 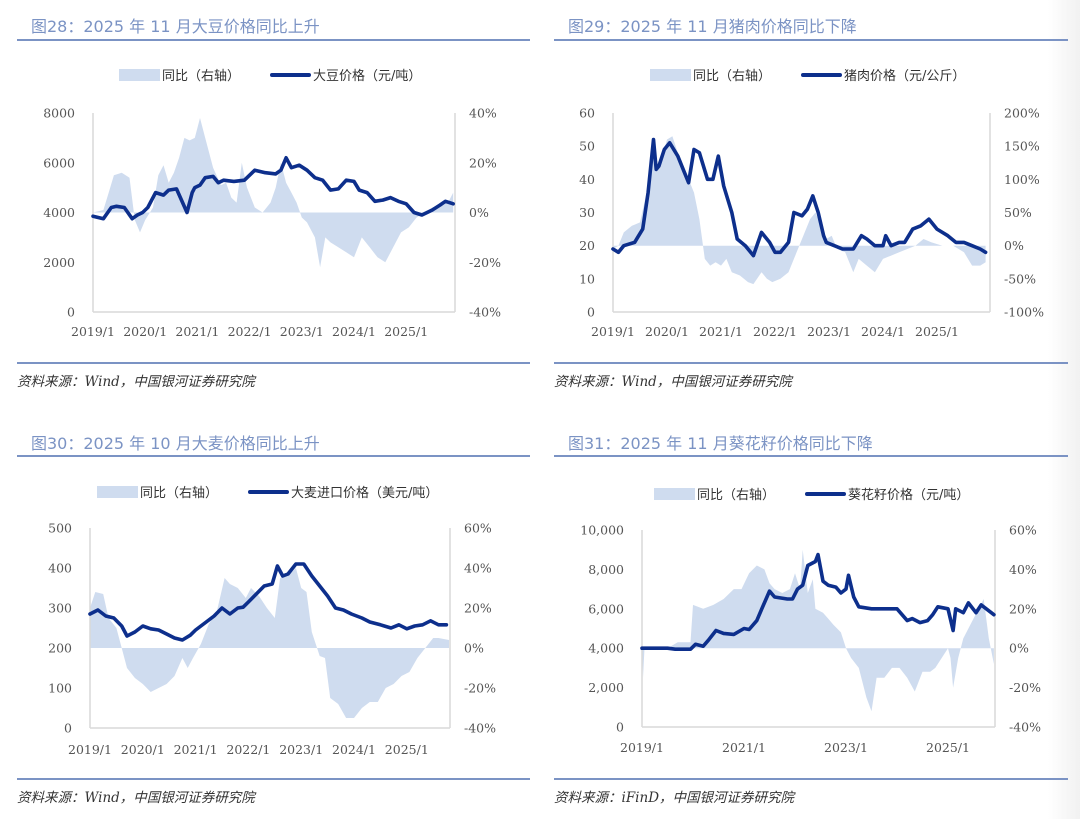 What do you see at coordinates (367, 76) in the screenshot?
I see `legend-line-label: 大豆价格（元/吨）` at bounding box center [367, 76].